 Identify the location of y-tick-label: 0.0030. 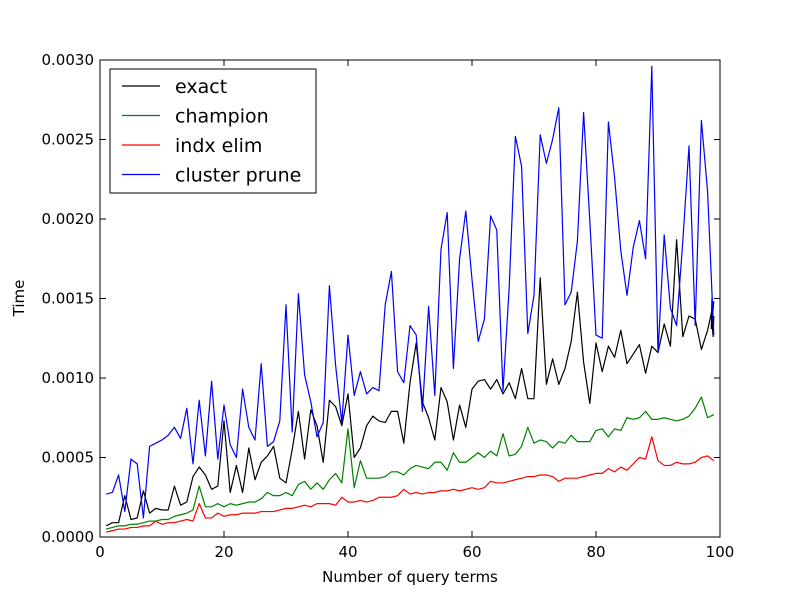
(68, 60).